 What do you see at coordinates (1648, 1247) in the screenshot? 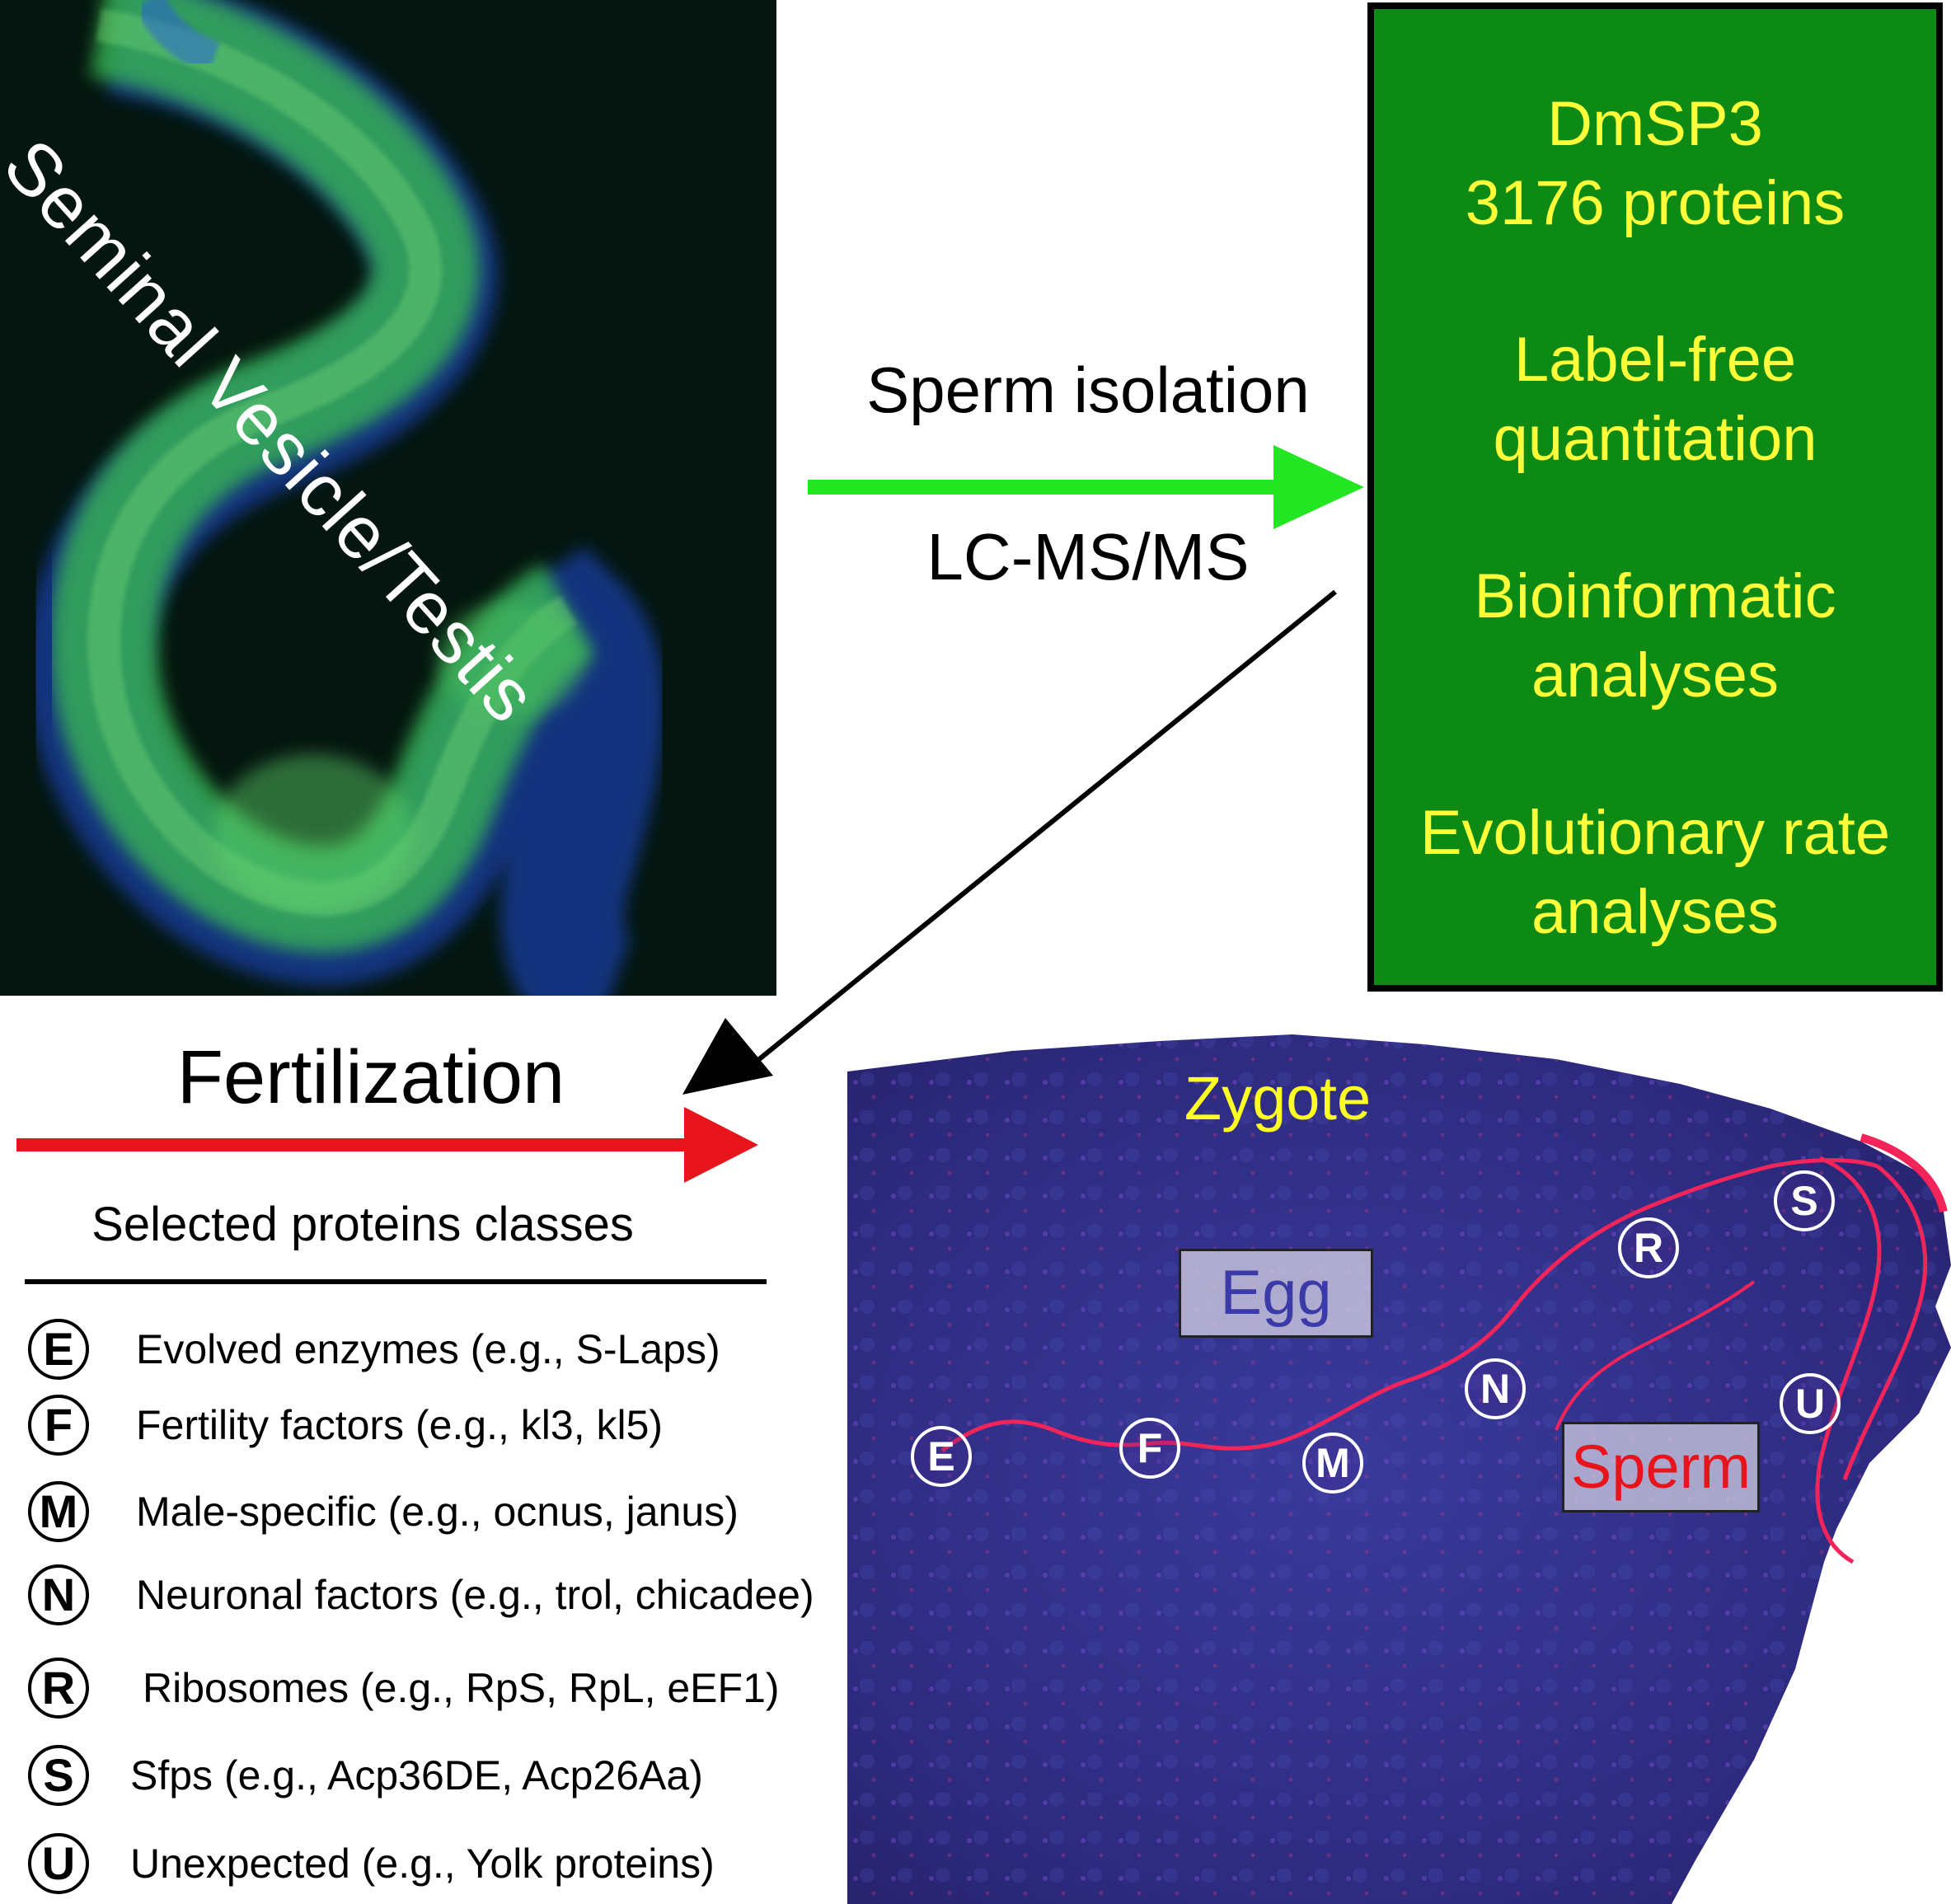
I see `zygote-marker: R` at bounding box center [1648, 1247].